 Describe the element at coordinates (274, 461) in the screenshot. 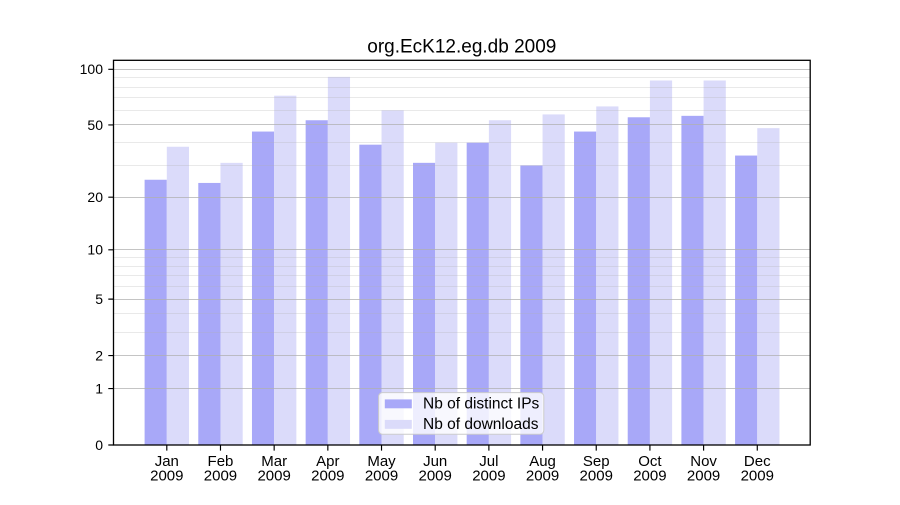

I see `svg-text: Mar` at that location.